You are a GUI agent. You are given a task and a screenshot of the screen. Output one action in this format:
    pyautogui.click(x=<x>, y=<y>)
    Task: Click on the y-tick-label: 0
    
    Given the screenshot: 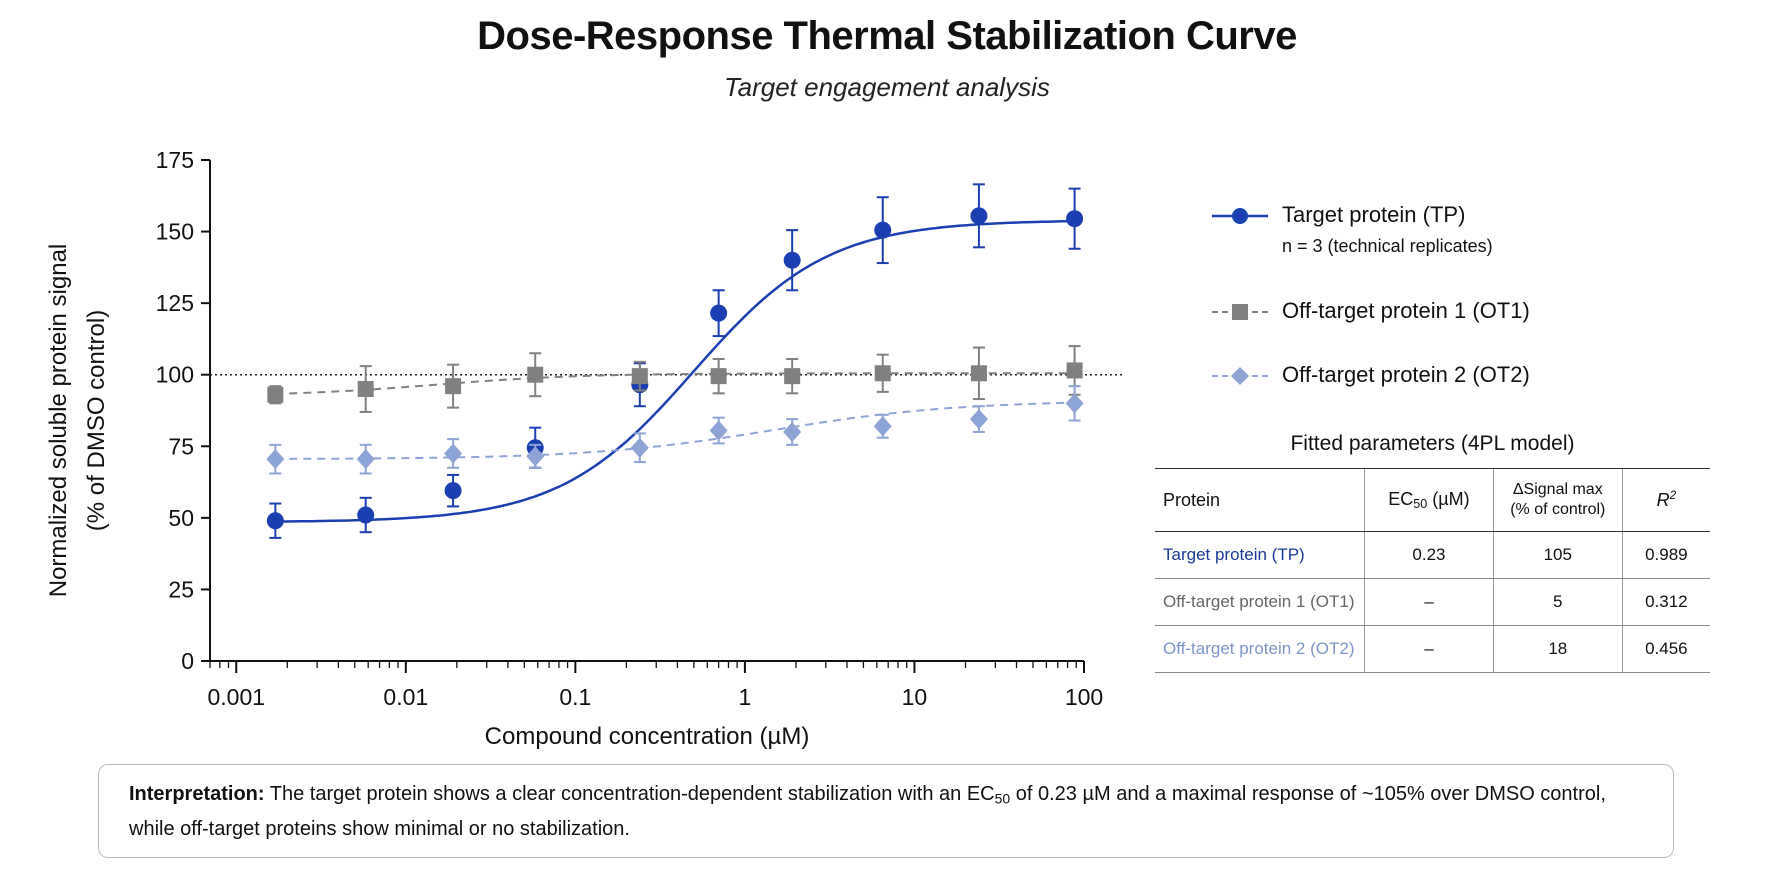 What is the action you would take?
    pyautogui.click(x=187, y=661)
    